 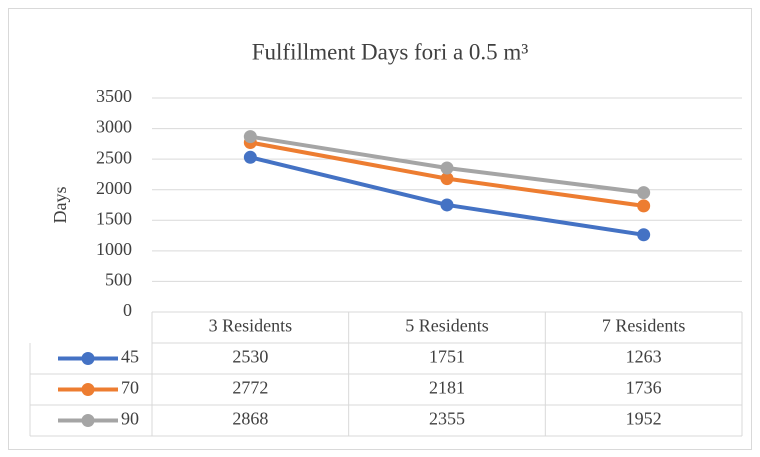 What do you see at coordinates (447, 388) in the screenshot?
I see `table-value: 2181` at bounding box center [447, 388].